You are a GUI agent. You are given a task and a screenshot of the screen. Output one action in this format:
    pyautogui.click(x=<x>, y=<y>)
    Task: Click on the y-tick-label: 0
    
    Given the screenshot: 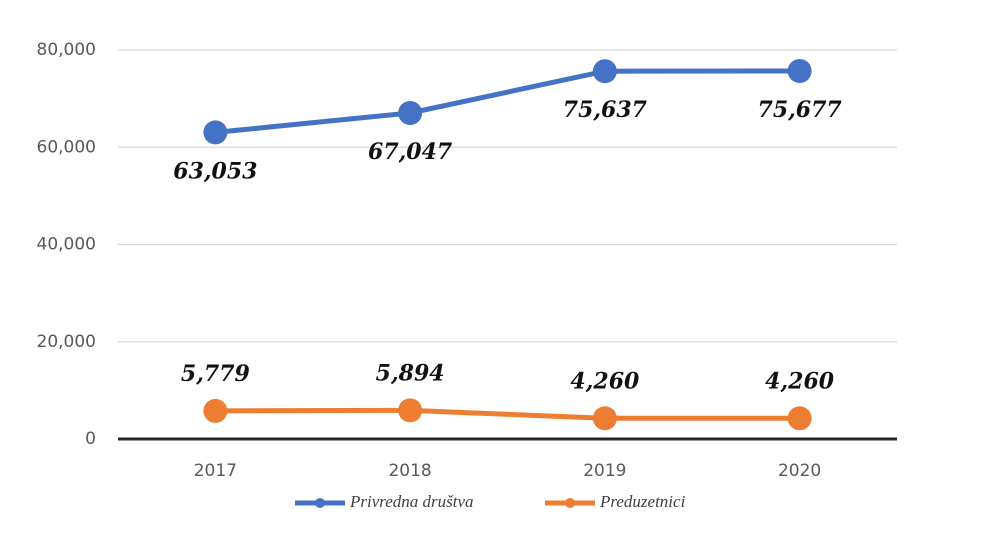 What is the action you would take?
    pyautogui.click(x=90, y=439)
    